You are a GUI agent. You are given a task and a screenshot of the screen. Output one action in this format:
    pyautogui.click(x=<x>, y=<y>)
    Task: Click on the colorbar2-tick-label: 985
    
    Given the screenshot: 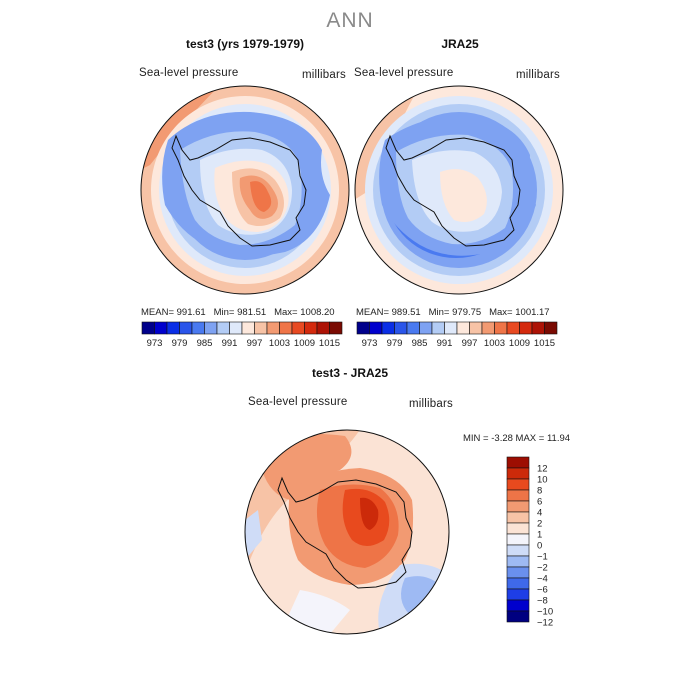 What is the action you would take?
    pyautogui.click(x=420, y=343)
    